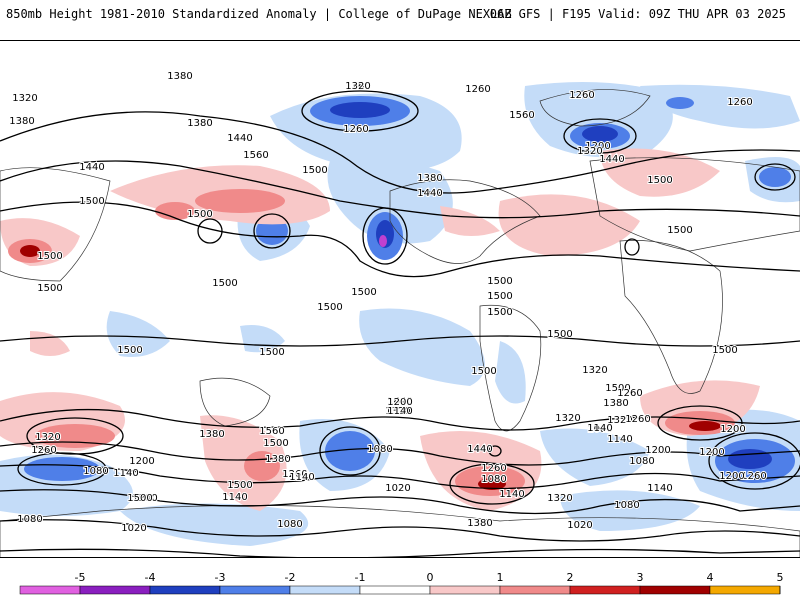 This screenshot has height=604, width=800. Describe the element at coordinates (220, 577) in the screenshot. I see `colorbar-tick-label: -3` at that location.